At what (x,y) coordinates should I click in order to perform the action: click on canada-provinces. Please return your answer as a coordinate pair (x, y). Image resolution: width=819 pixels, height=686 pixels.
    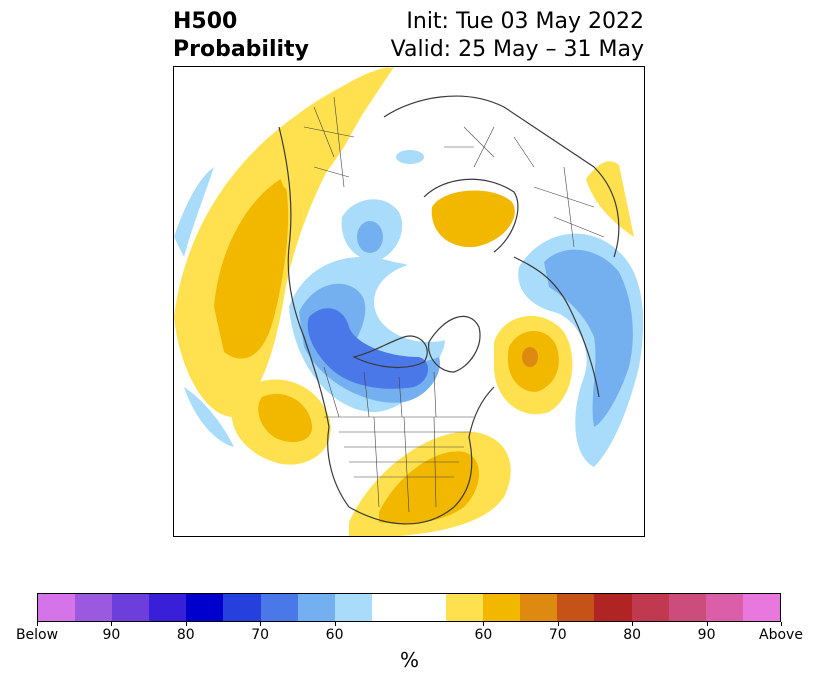
    Looking at the image, I should click on (380, 392).